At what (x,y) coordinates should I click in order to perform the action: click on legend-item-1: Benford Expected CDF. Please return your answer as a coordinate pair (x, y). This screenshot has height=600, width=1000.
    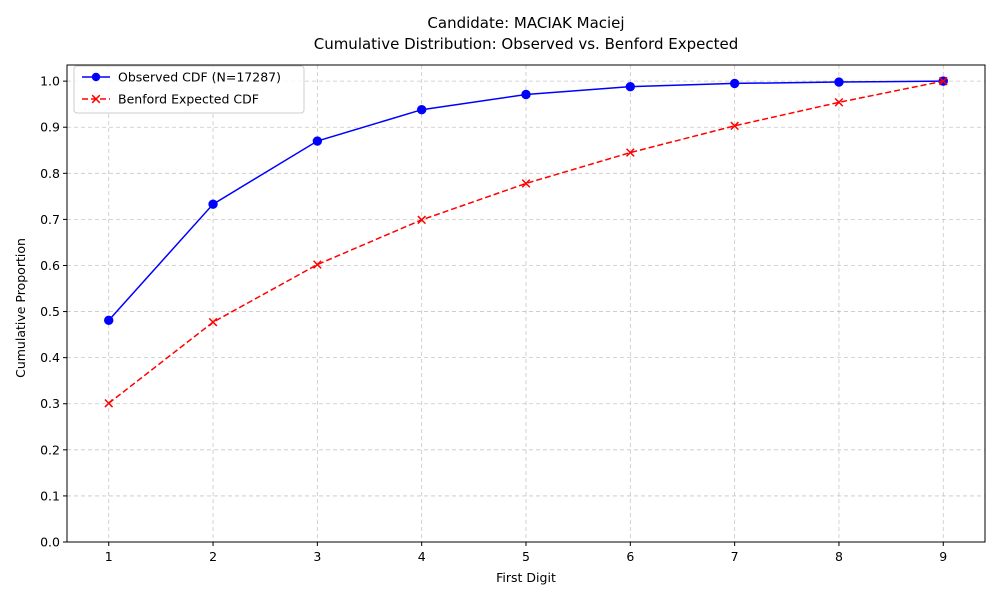
    Looking at the image, I should click on (170, 99).